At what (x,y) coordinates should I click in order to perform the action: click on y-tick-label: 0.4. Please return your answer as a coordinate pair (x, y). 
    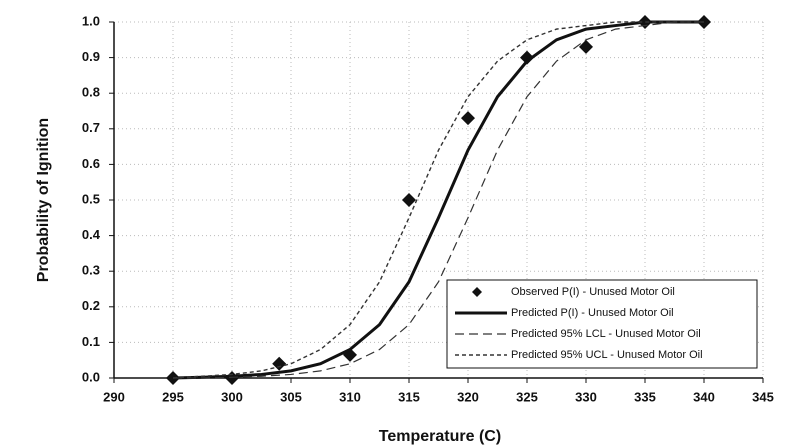
    Looking at the image, I should click on (91, 234).